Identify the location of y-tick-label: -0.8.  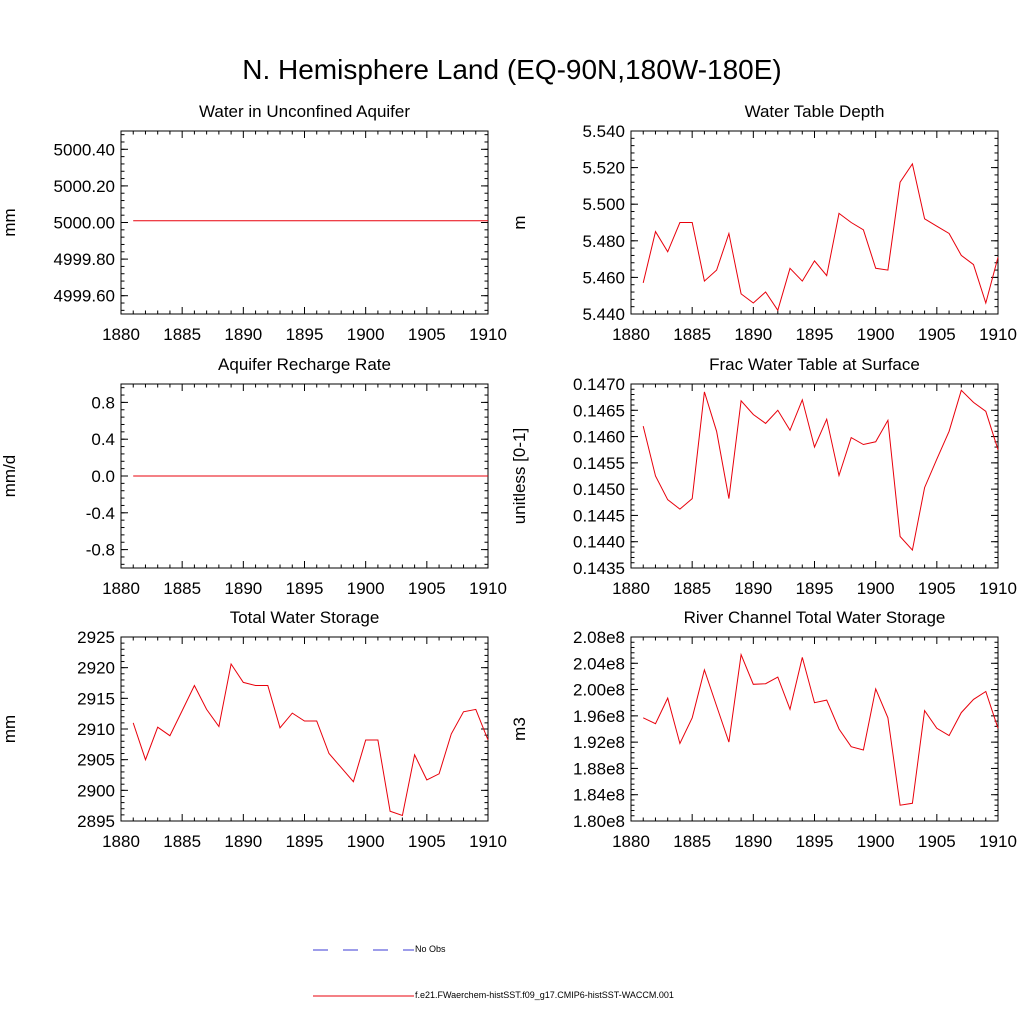
(100, 550).